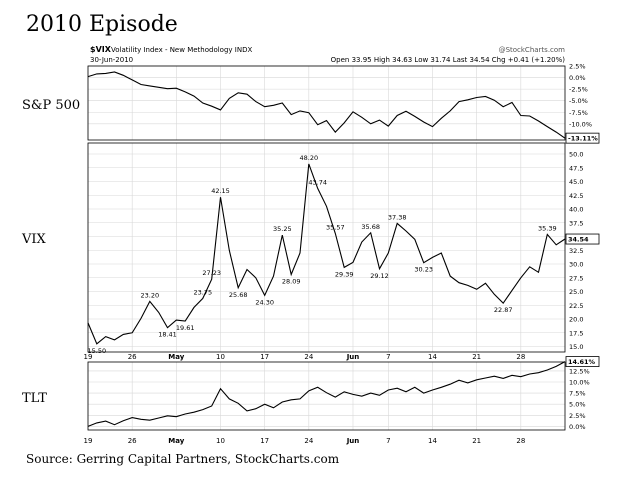 The width and height of the screenshot is (640, 480). Describe the element at coordinates (576, 347) in the screenshot. I see `y-tick-label: 15.0` at that location.